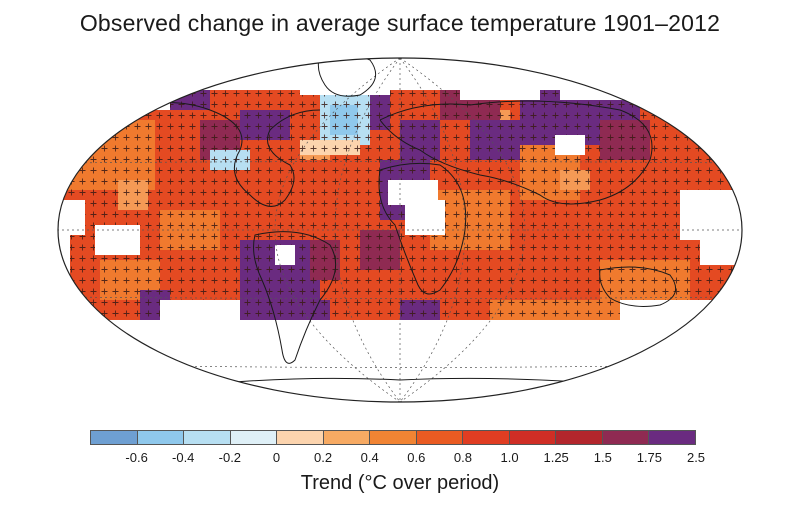 Image resolution: width=800 pixels, height=518 pixels. I want to click on colorbar, so click(393, 437).